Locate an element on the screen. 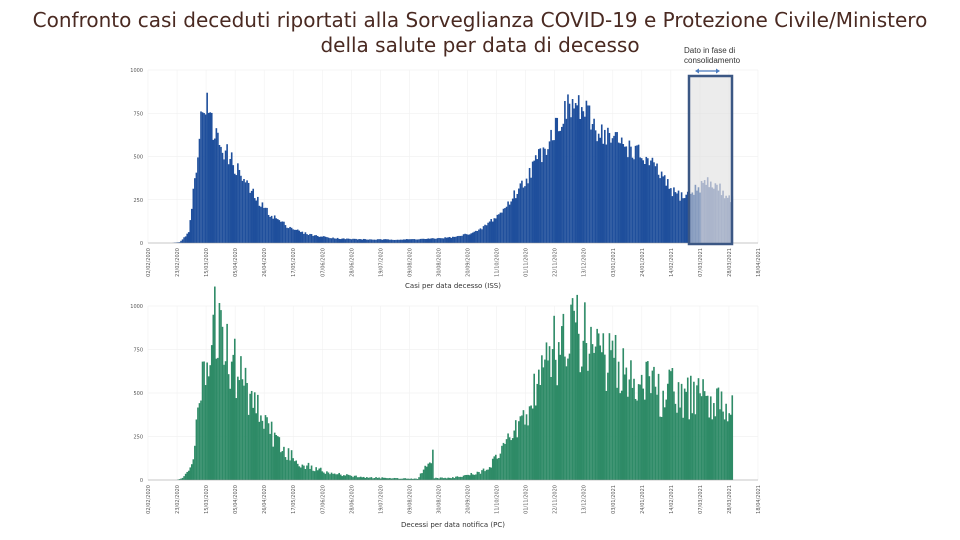  x-tick-label: 03/01/2021 is located at coordinates (614, 499).